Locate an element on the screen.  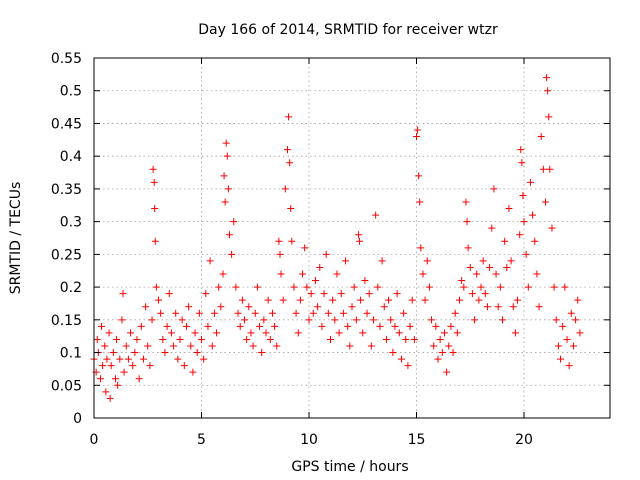
y-tick-label: 0.1 is located at coordinates (71, 354).